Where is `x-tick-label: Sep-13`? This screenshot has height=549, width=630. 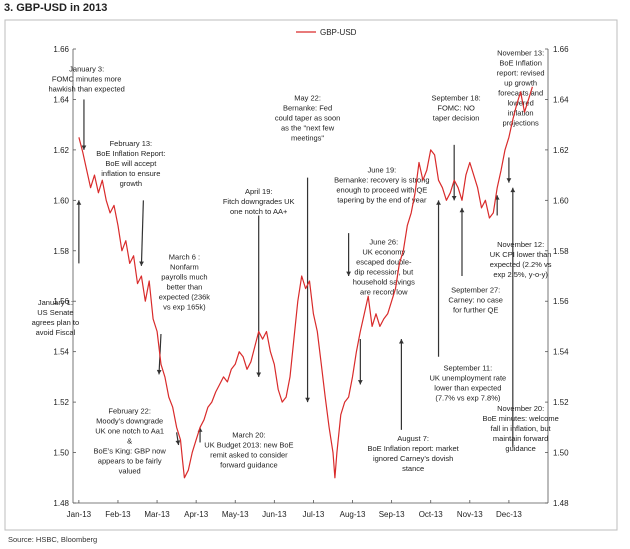 x-tick-label: Sep-13 is located at coordinates (392, 514).